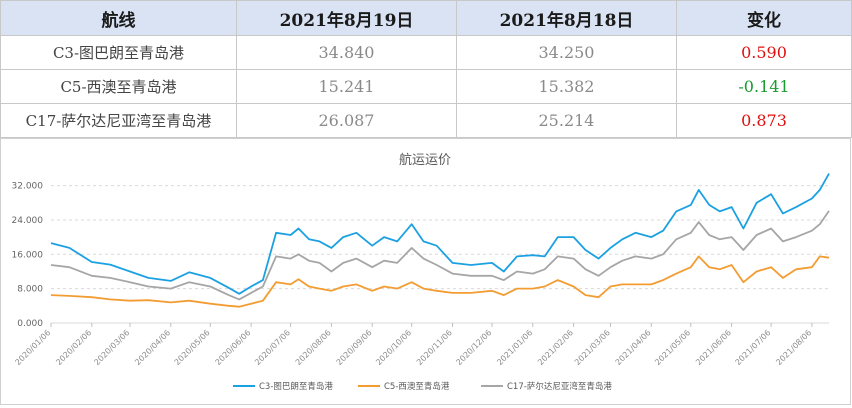 Image resolution: width=852 pixels, height=408 pixels. I want to click on chart-title: 航运运价, so click(425, 160).